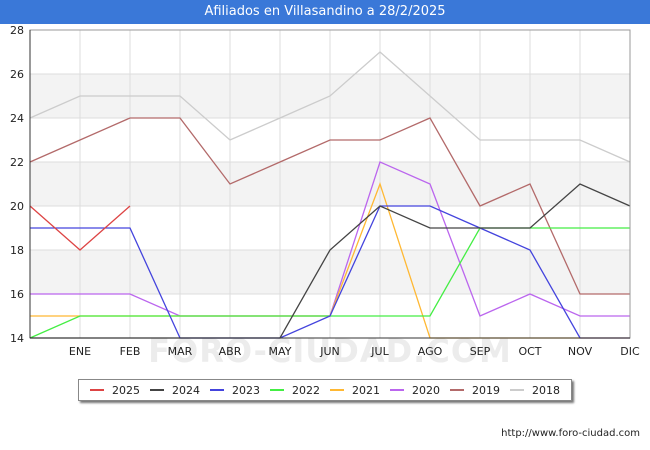 This screenshot has width=650, height=450. What do you see at coordinates (126, 390) in the screenshot?
I see `legend-label: 2025` at bounding box center [126, 390].